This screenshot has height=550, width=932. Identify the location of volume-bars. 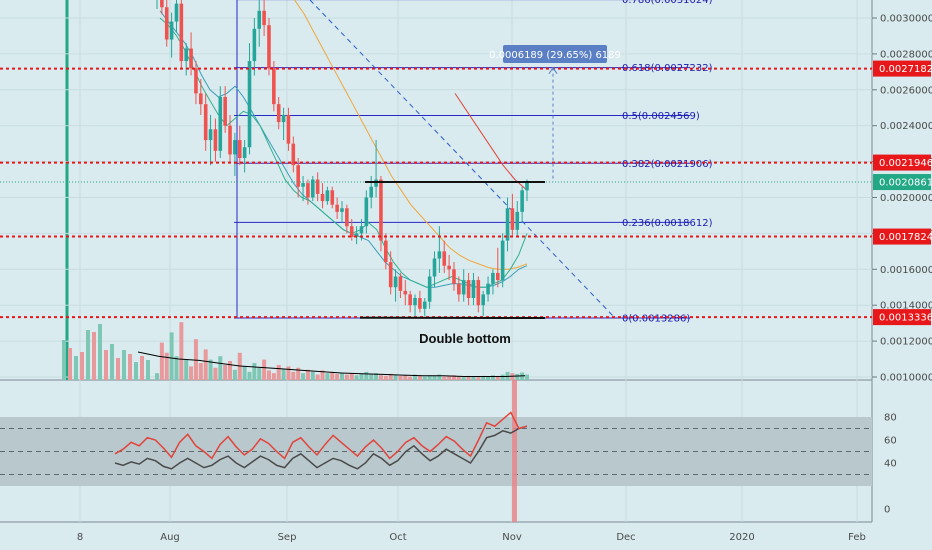
(295, 351).